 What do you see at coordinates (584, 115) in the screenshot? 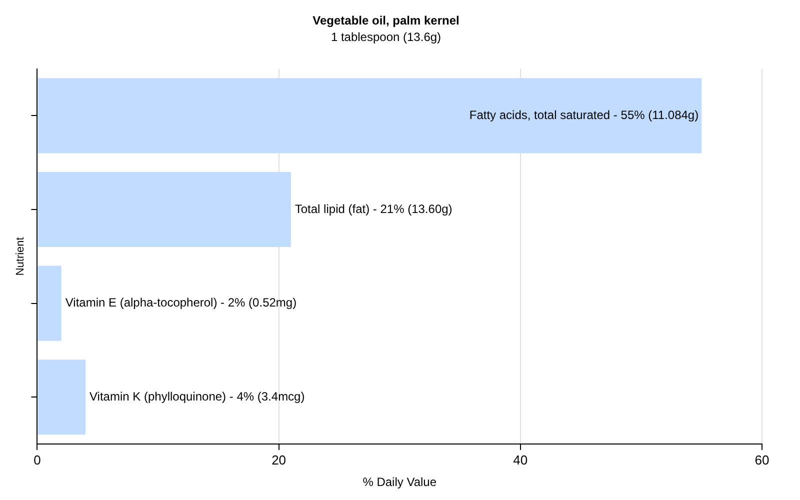
I see `category-label: Fatty acids, total saturated - 55% (11.084g)` at bounding box center [584, 115].